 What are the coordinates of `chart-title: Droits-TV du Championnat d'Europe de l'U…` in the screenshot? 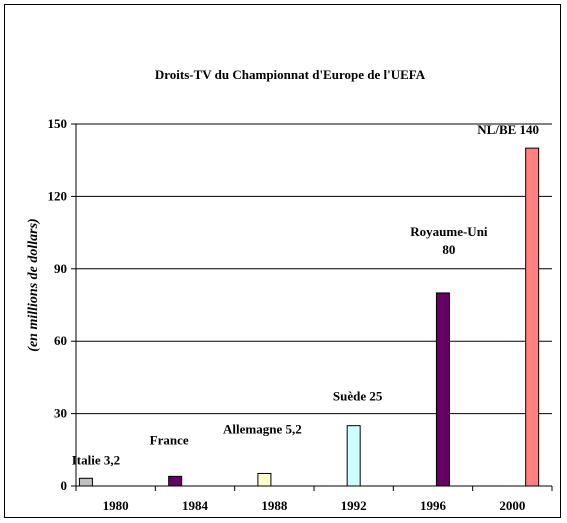 It's located at (290, 74).